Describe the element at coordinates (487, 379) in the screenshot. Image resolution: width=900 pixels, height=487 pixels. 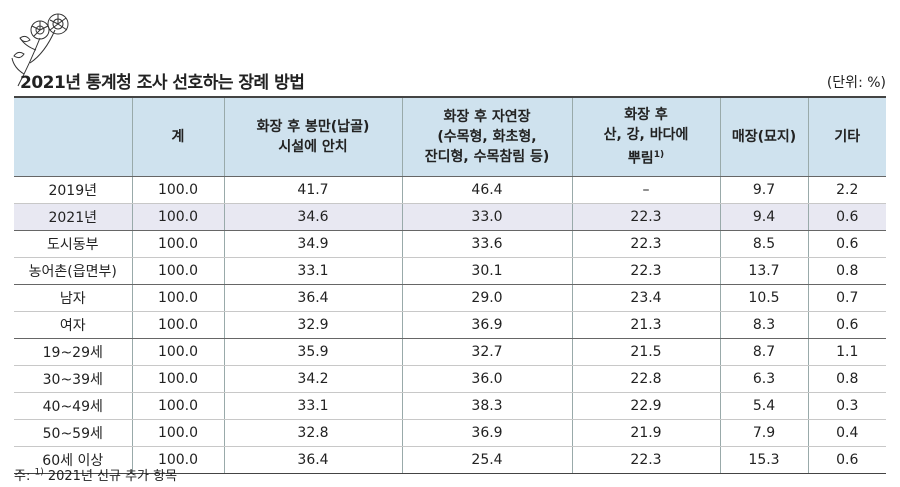
I see `table-cell: 36.0` at that location.